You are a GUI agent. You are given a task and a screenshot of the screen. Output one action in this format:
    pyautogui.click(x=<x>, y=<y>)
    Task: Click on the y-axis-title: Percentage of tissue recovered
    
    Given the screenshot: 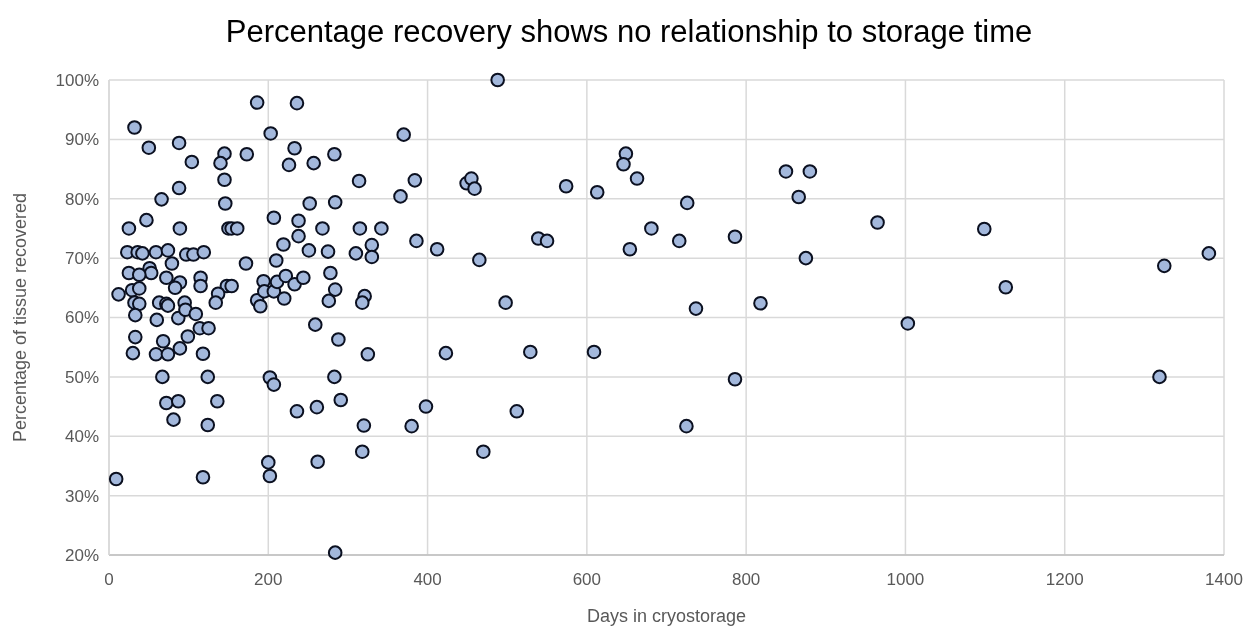 What is the action you would take?
    pyautogui.click(x=20, y=317)
    